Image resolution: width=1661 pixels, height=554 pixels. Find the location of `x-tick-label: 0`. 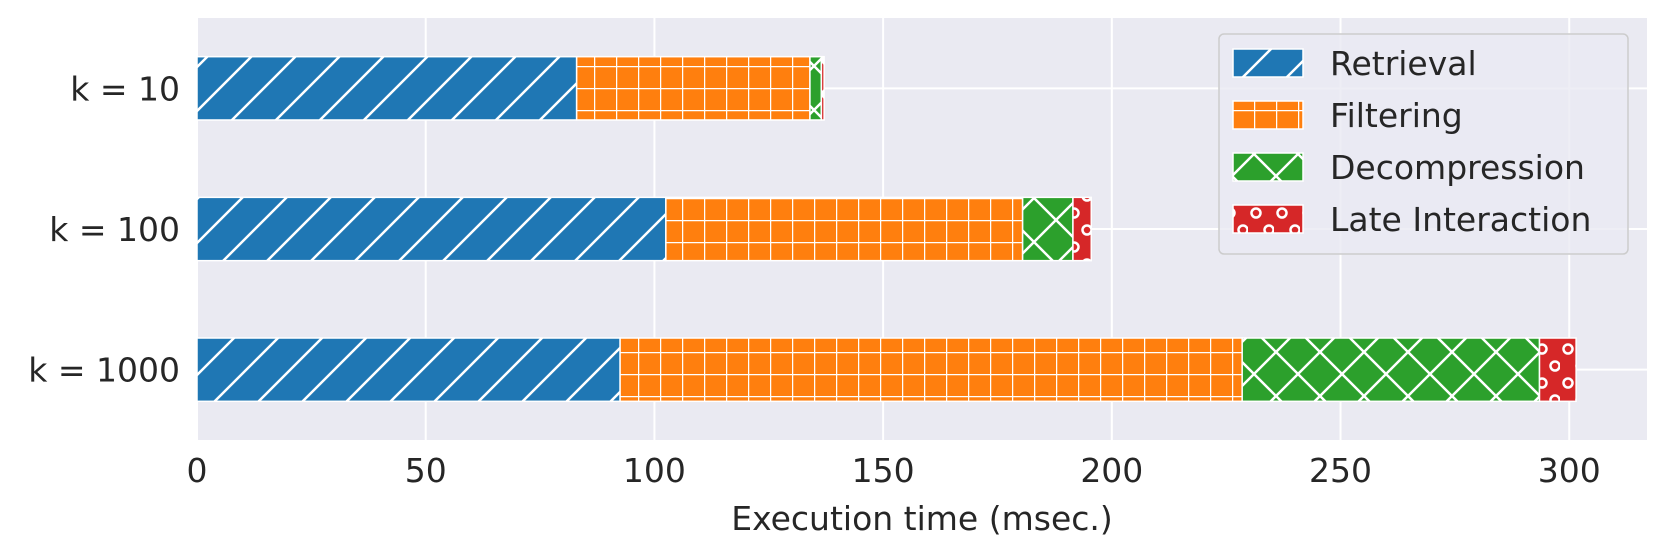

x-tick-label: 0 is located at coordinates (197, 470).